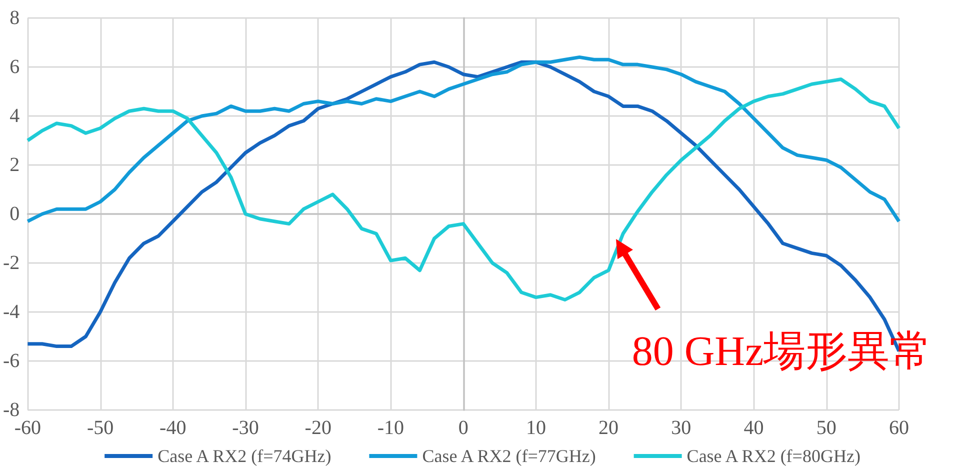 This screenshot has height=472, width=967. What do you see at coordinates (11, 361) in the screenshot?
I see `y-tick-label: -6` at bounding box center [11, 361].